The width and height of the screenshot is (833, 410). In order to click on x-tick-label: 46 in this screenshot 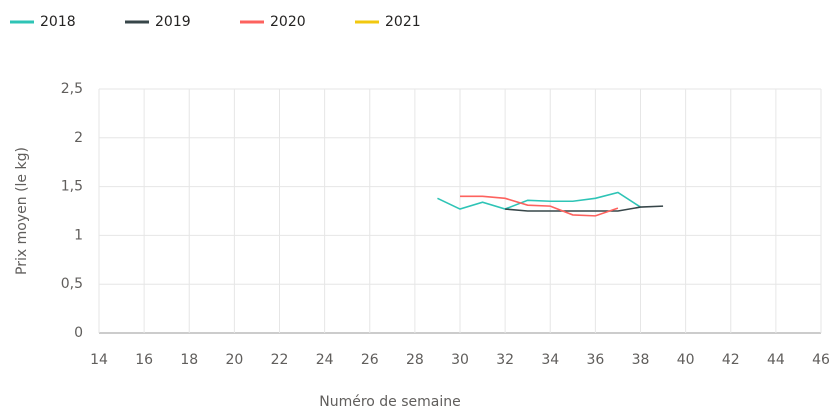, I will do `click(821, 360)`.